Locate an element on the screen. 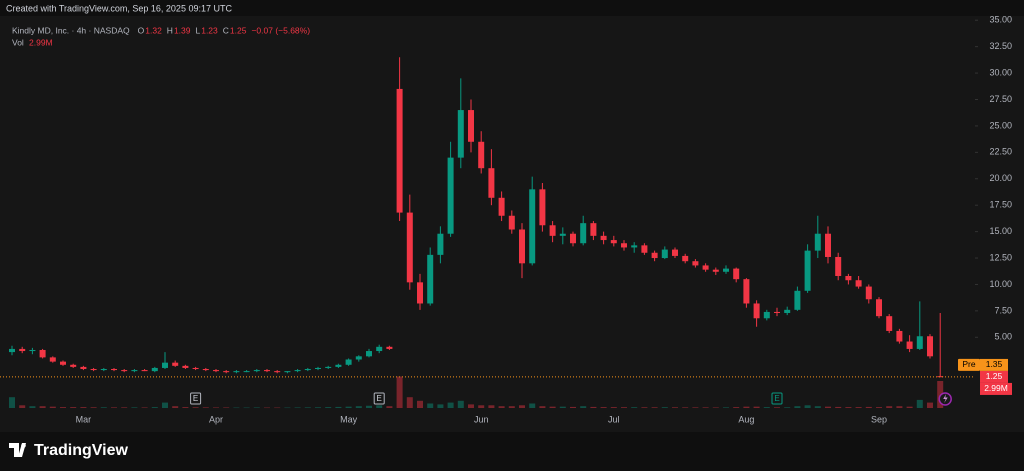 The height and width of the screenshot is (471, 1024). ohlc-value: 1.25 is located at coordinates (238, 30).